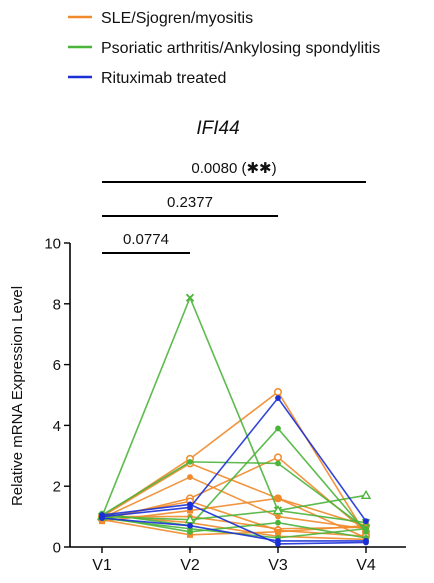  Describe the element at coordinates (146, 239) in the screenshot. I see `p-value-label: 0.0774` at that location.